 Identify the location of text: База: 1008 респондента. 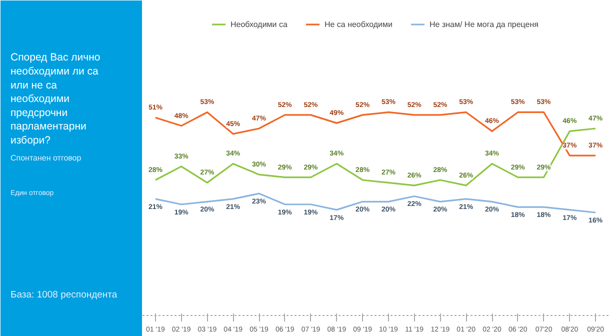
(64, 295).